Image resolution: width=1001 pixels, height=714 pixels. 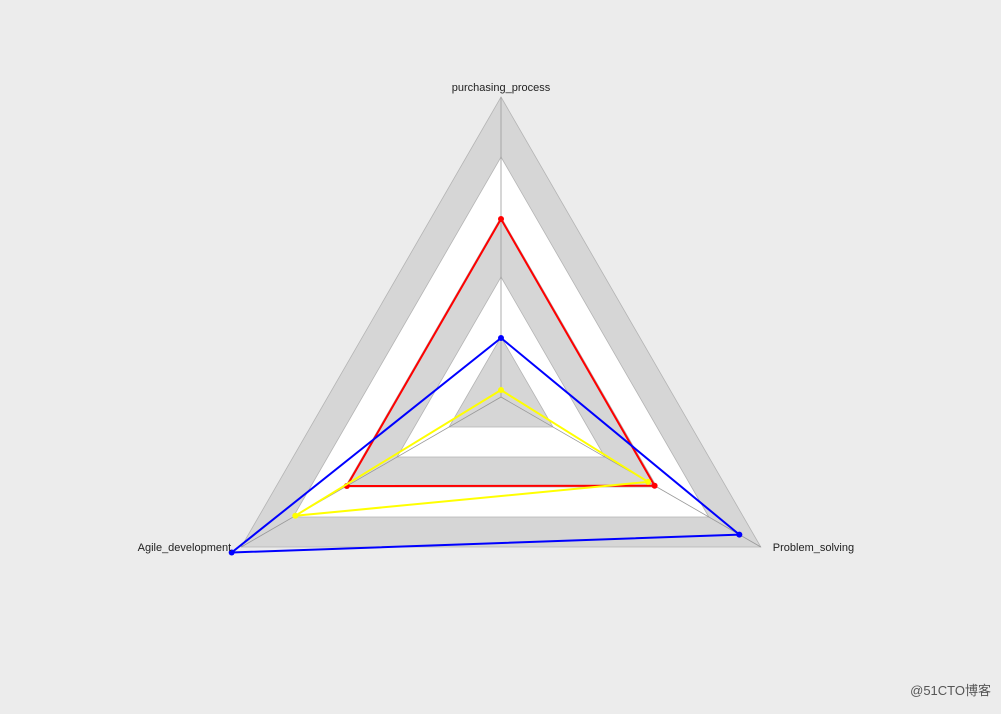 What do you see at coordinates (231, 552) in the screenshot?
I see `series-1-point-Agile_development` at bounding box center [231, 552].